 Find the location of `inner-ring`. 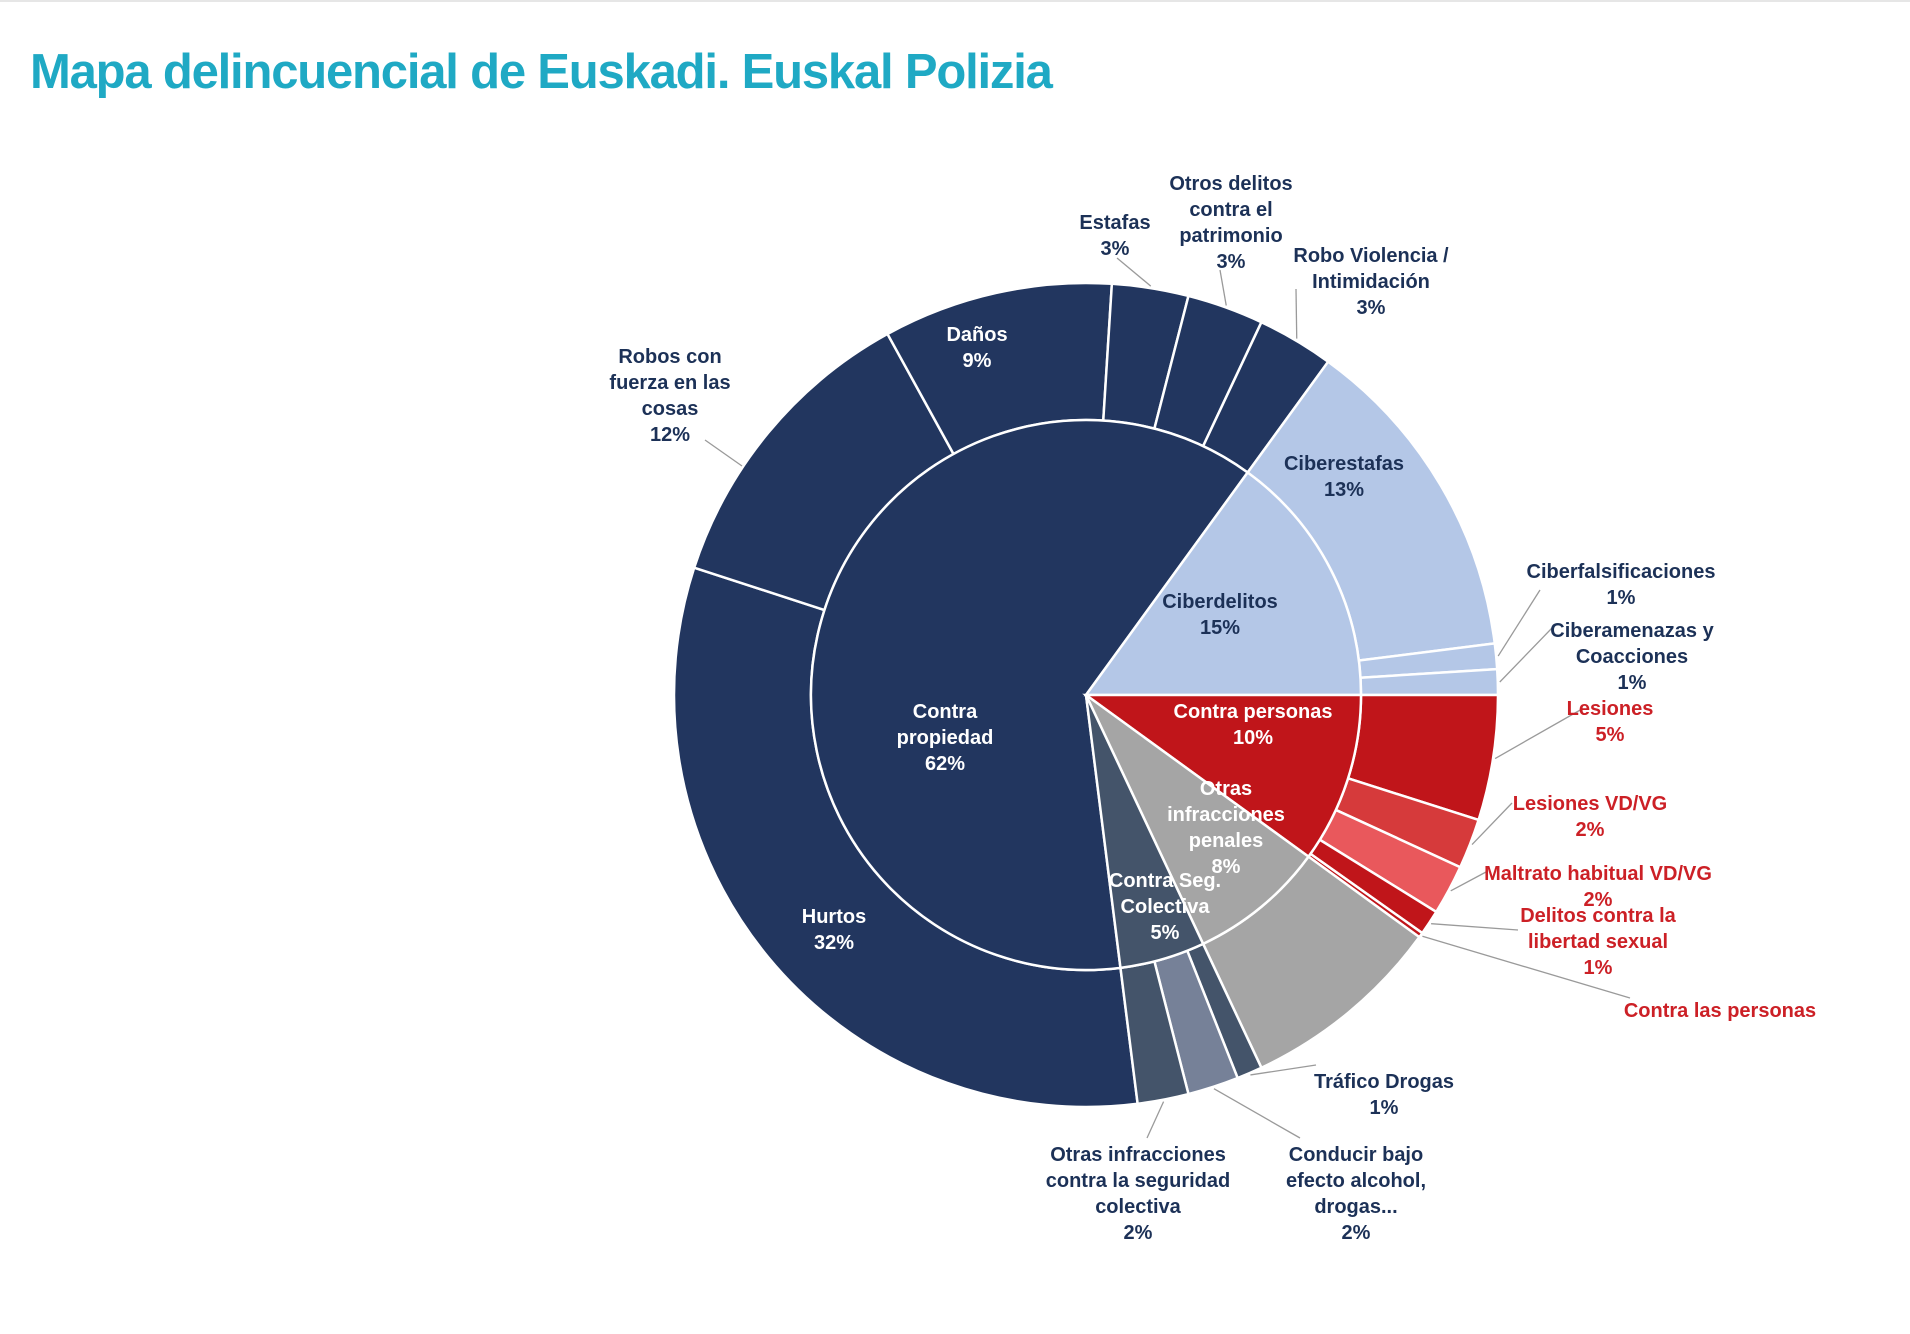

inner-ring is located at coordinates (1086, 695).